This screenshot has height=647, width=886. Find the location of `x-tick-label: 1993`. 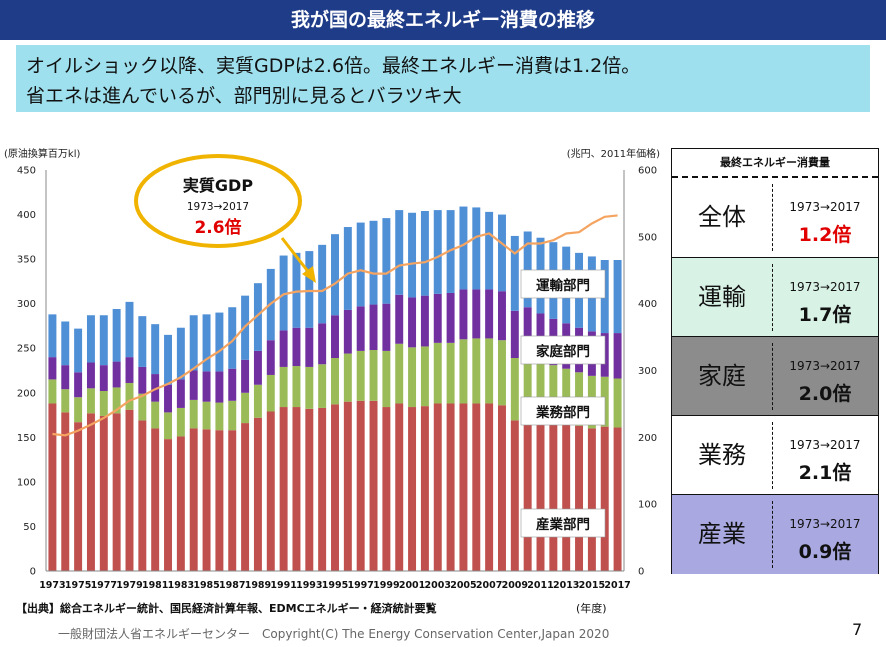

x-tick-label: 1993 is located at coordinates (309, 585).